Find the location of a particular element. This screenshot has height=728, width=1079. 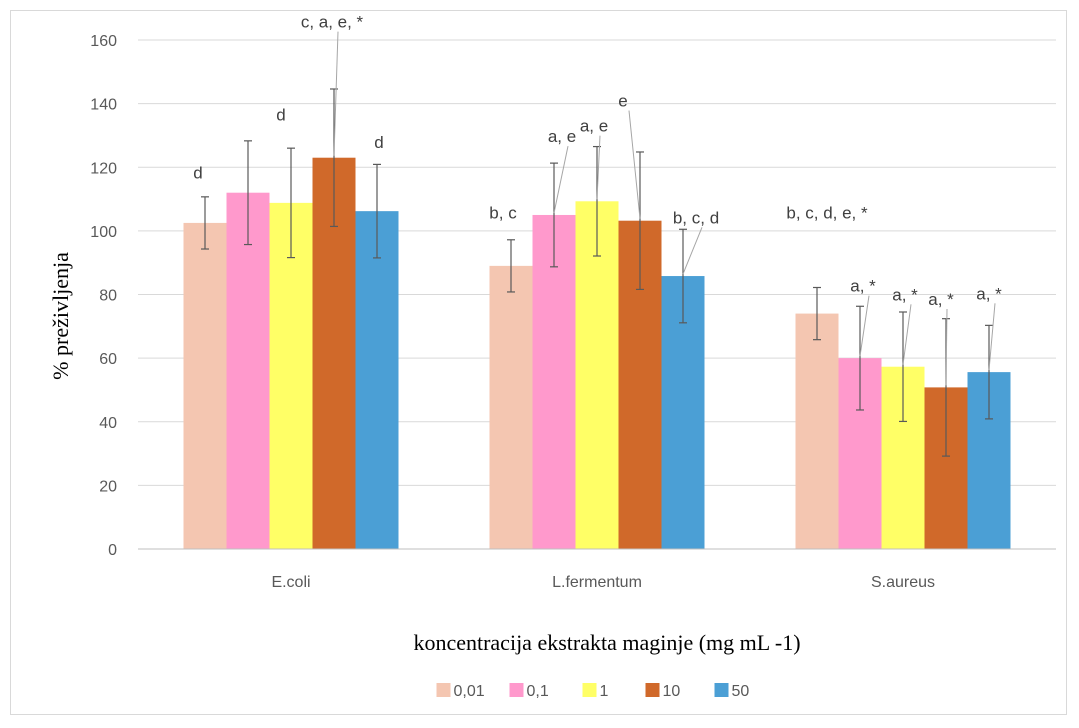

y-axis-title: % preživljenja is located at coordinates (60, 316).